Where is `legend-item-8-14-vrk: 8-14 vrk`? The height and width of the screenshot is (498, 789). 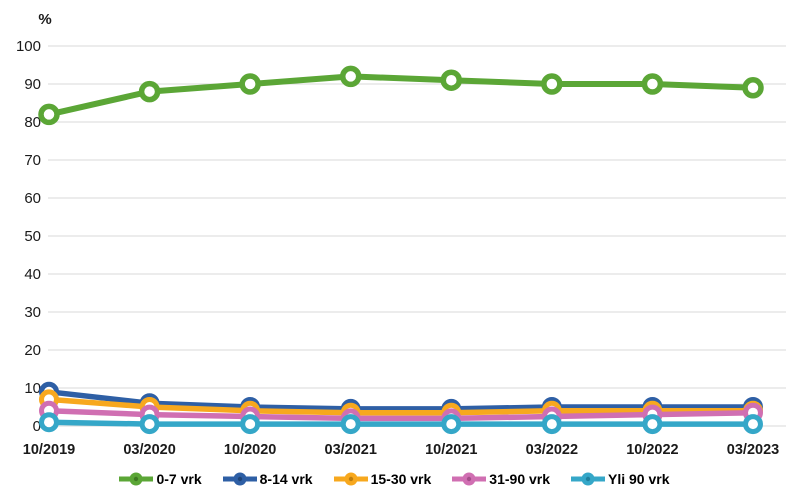
legend-item-8-14-vrk: 8-14 vrk is located at coordinates (267, 479).